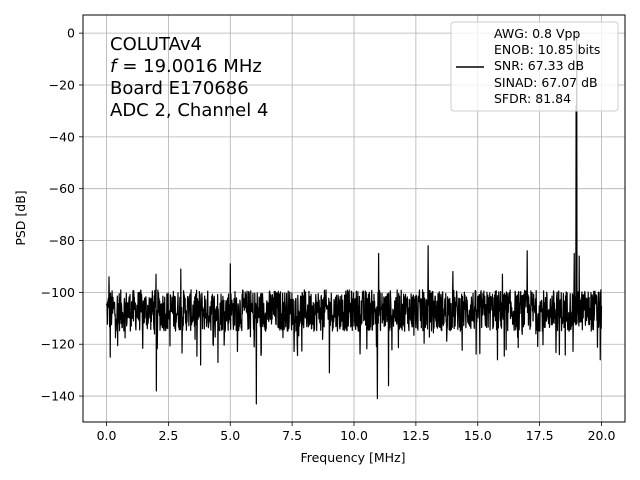  Describe the element at coordinates (191, 66) in the screenshot. I see `annotation-frequency: = 19.0016 MHz` at that location.